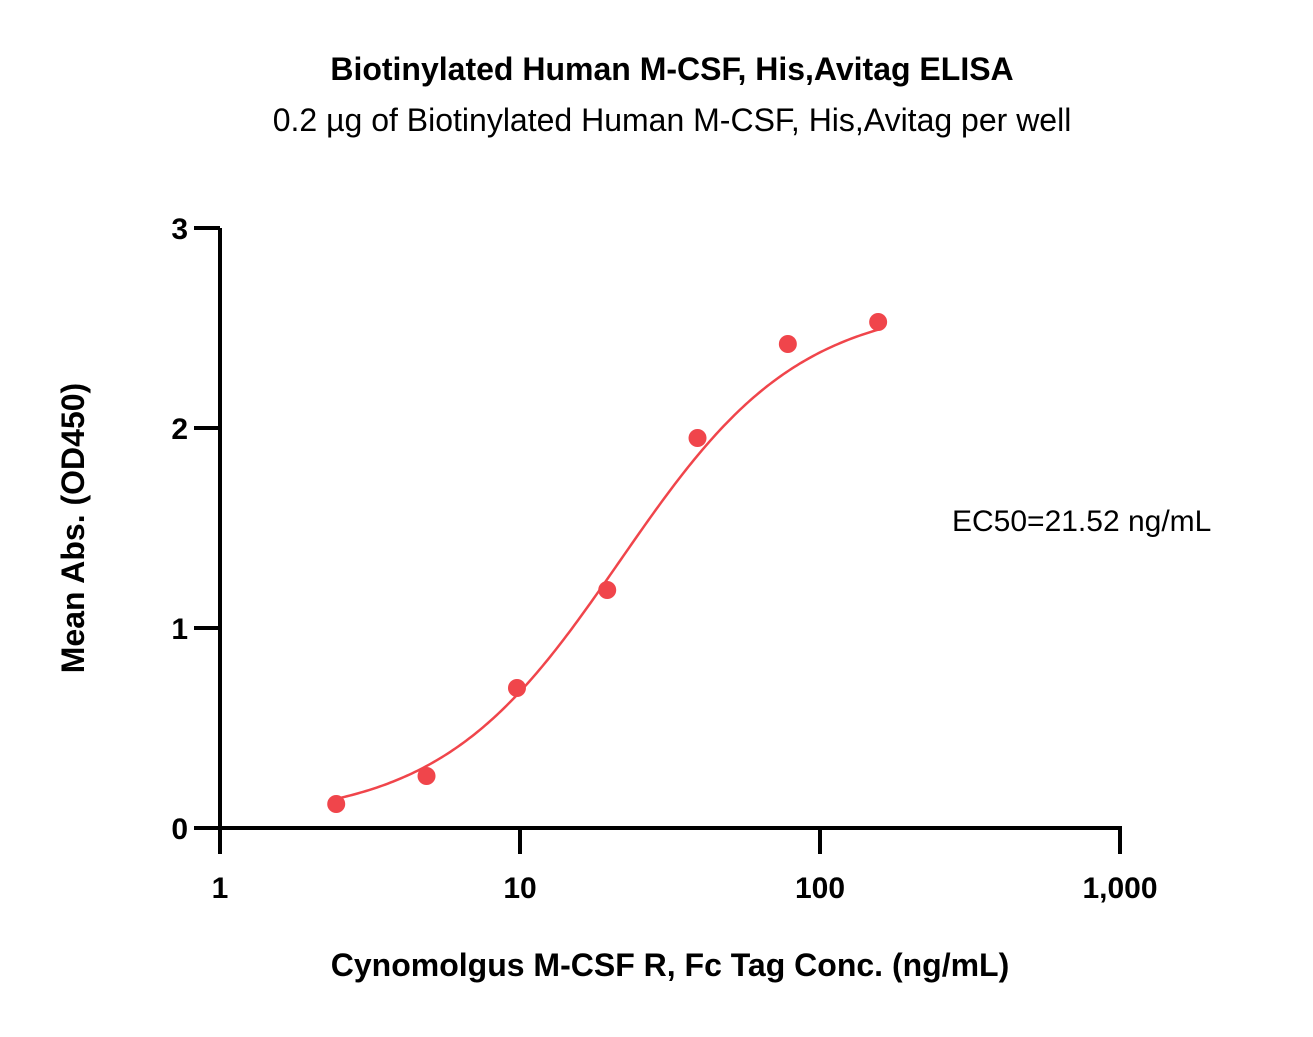 The height and width of the screenshot is (1037, 1313). Describe the element at coordinates (179, 229) in the screenshot. I see `y-tick-label: 3` at that location.